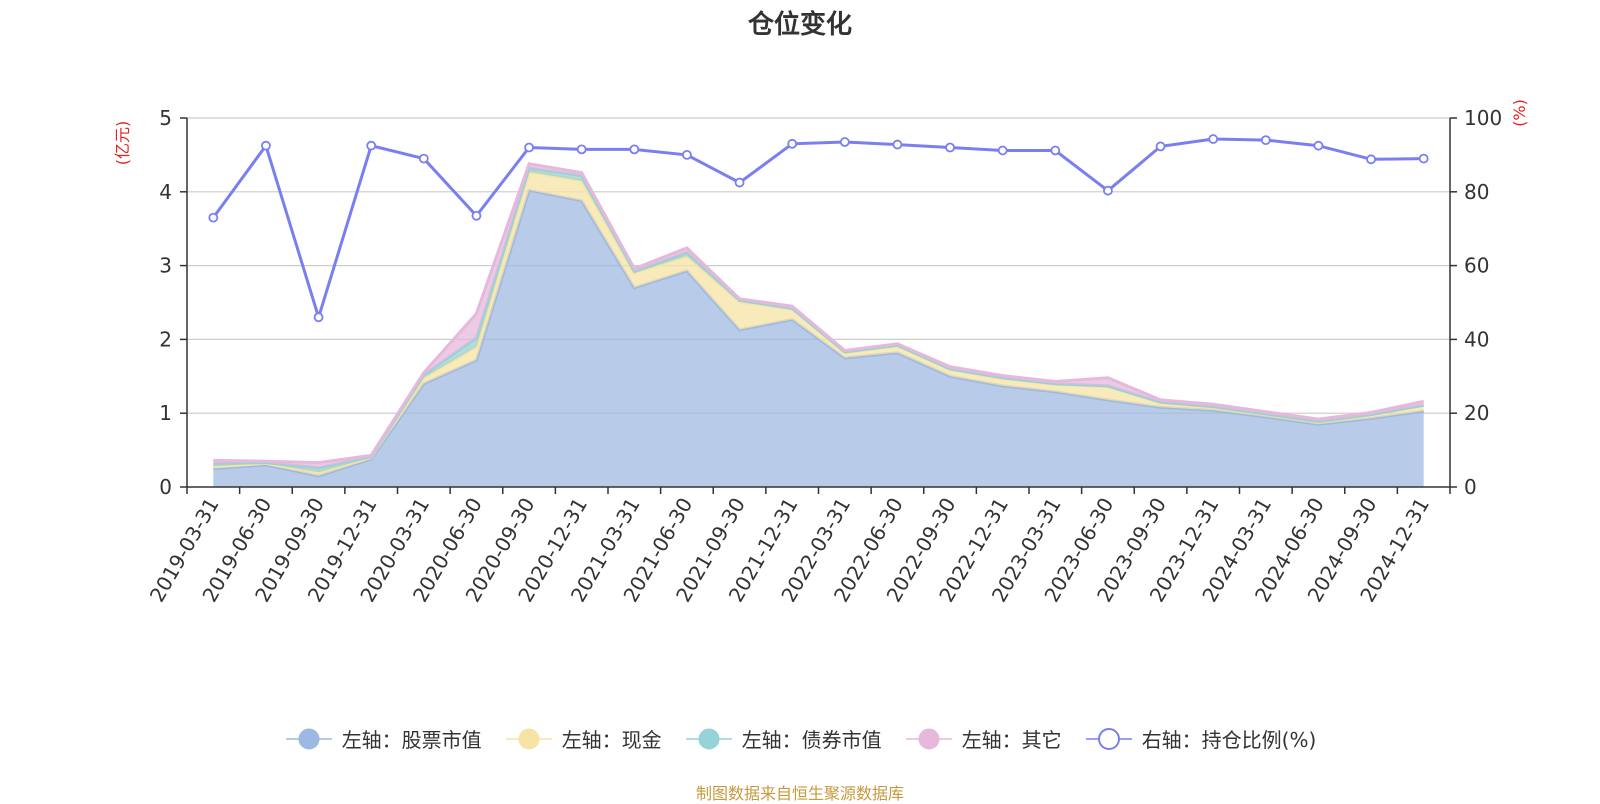 The width and height of the screenshot is (1600, 804). Describe the element at coordinates (165, 339) in the screenshot. I see `left-tick-label: 2` at that location.